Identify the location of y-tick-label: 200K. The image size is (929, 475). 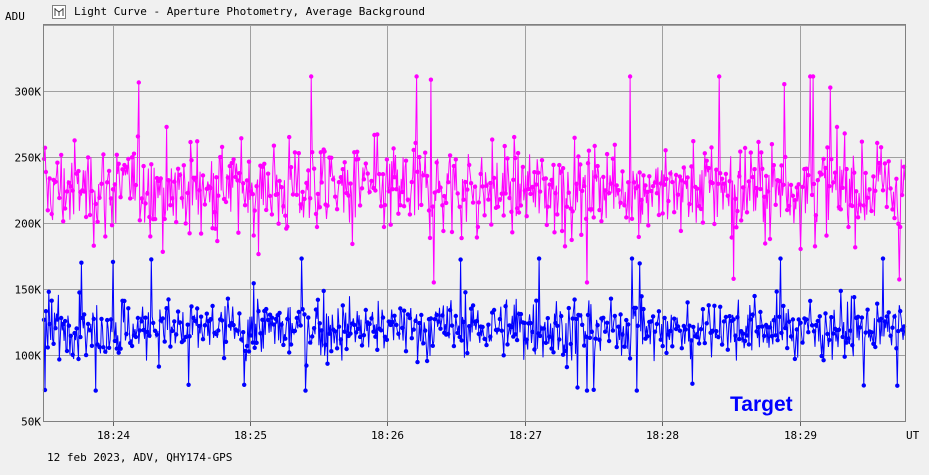
(28, 224).